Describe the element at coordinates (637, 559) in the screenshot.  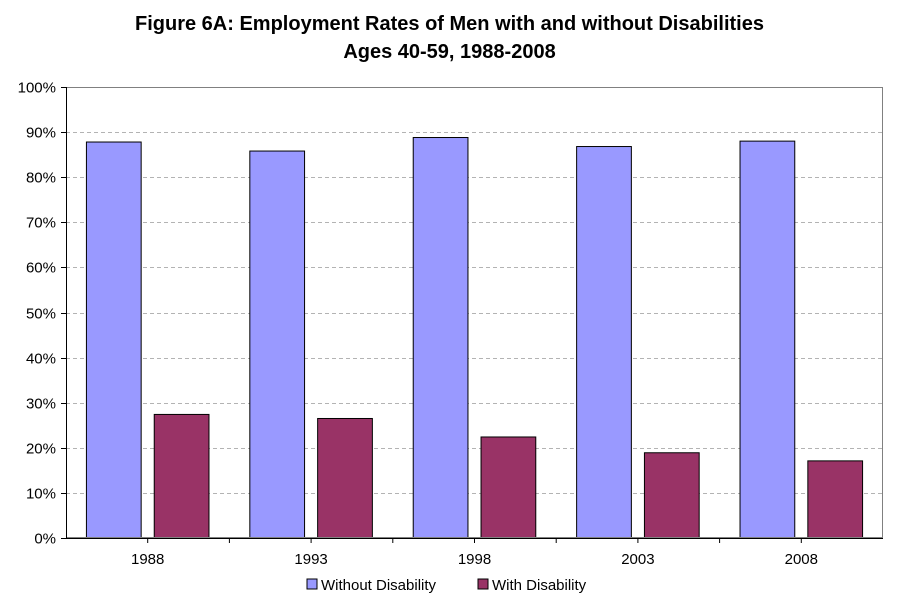
I see `x-tick-label: 2003` at that location.